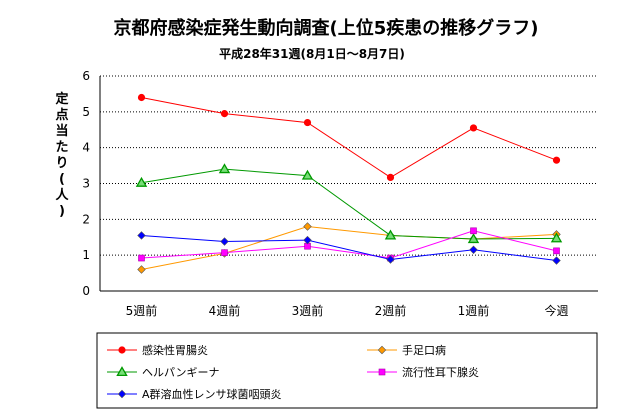  What do you see at coordinates (326, 28) in the screenshot?
I see `chart-title: 京都府感染症発生動向調査(上位5疾患の推移グラフ)` at bounding box center [326, 28].